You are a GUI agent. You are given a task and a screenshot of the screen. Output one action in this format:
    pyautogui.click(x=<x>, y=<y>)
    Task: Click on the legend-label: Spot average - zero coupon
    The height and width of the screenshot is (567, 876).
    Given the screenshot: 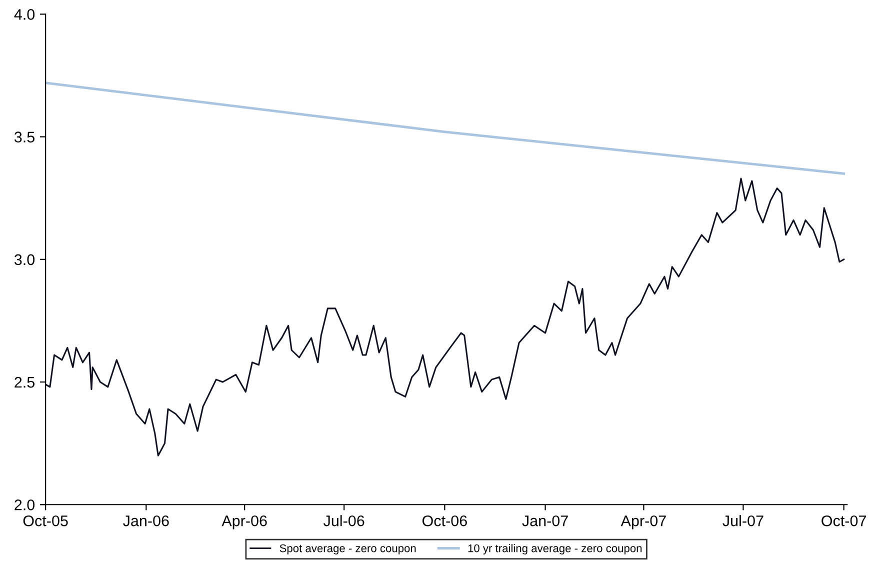 What is the action you would take?
    pyautogui.click(x=348, y=549)
    